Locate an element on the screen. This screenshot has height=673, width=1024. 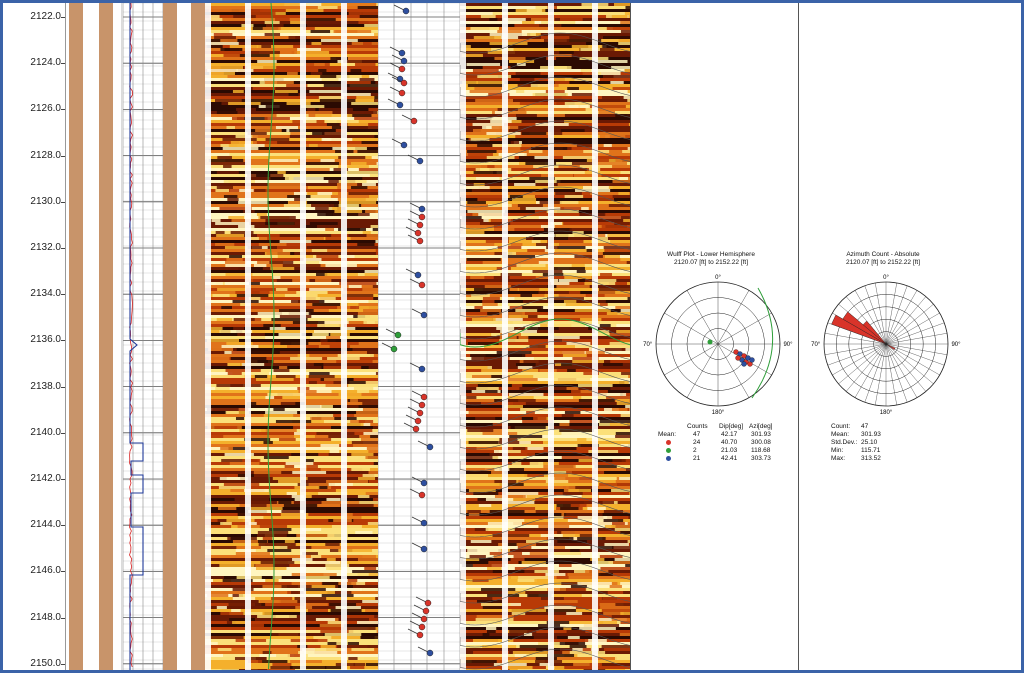
caliper-bulge is located at coordinates (178, 78).